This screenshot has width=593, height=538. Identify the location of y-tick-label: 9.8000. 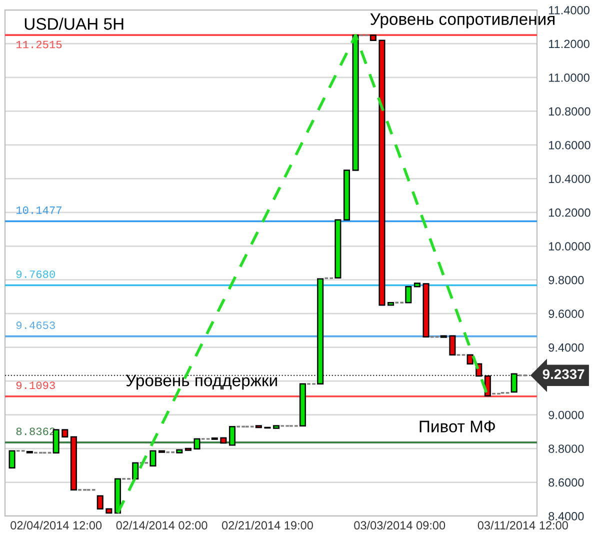
(566, 280).